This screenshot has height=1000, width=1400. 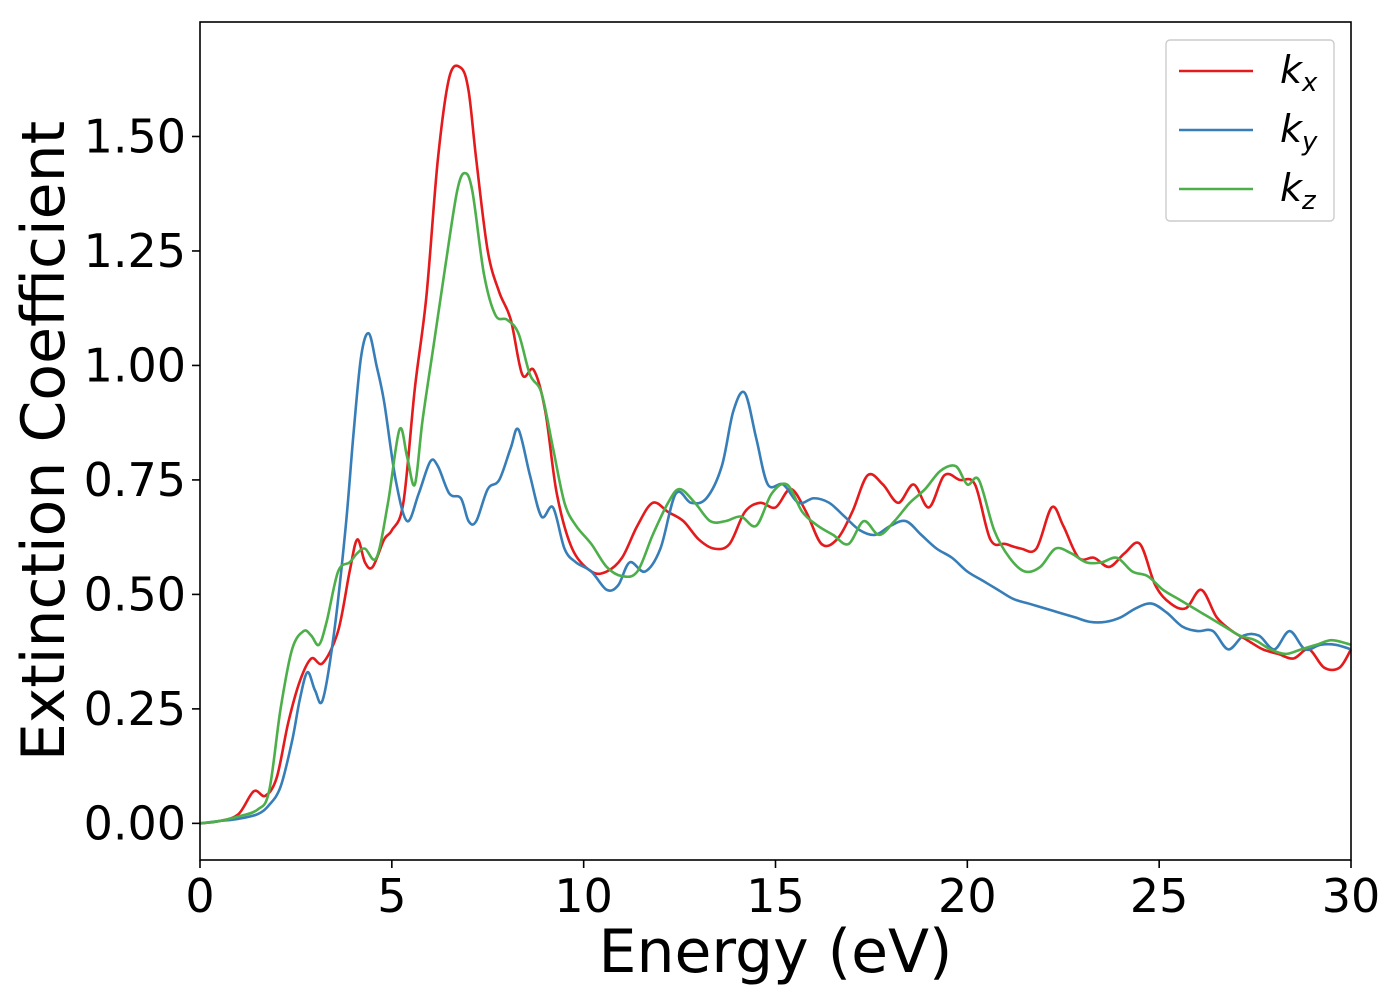 I want to click on legend-label-kz: kz, so click(x=1298, y=191).